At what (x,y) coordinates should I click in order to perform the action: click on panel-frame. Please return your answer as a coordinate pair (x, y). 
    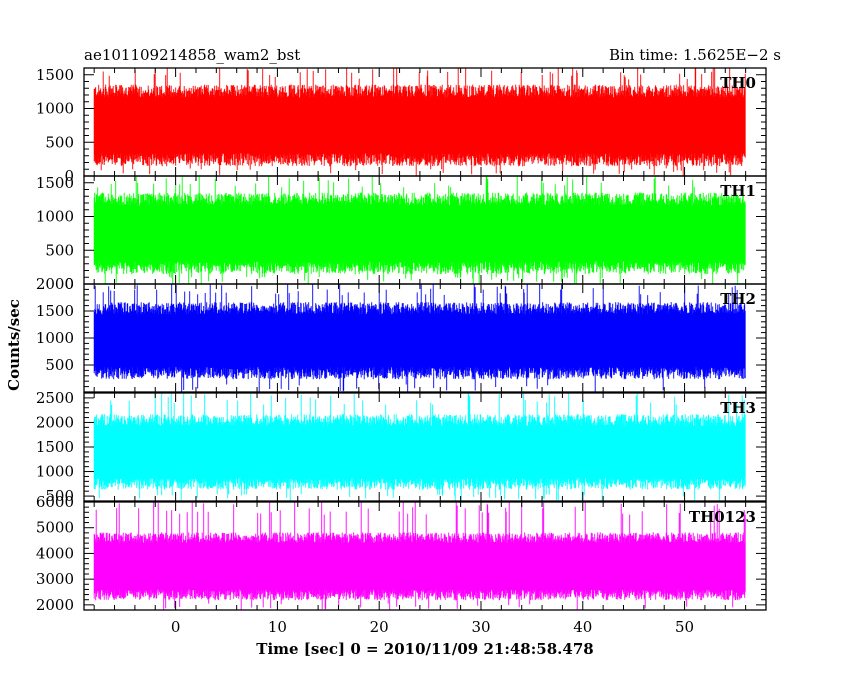
    Looking at the image, I should click on (425, 556).